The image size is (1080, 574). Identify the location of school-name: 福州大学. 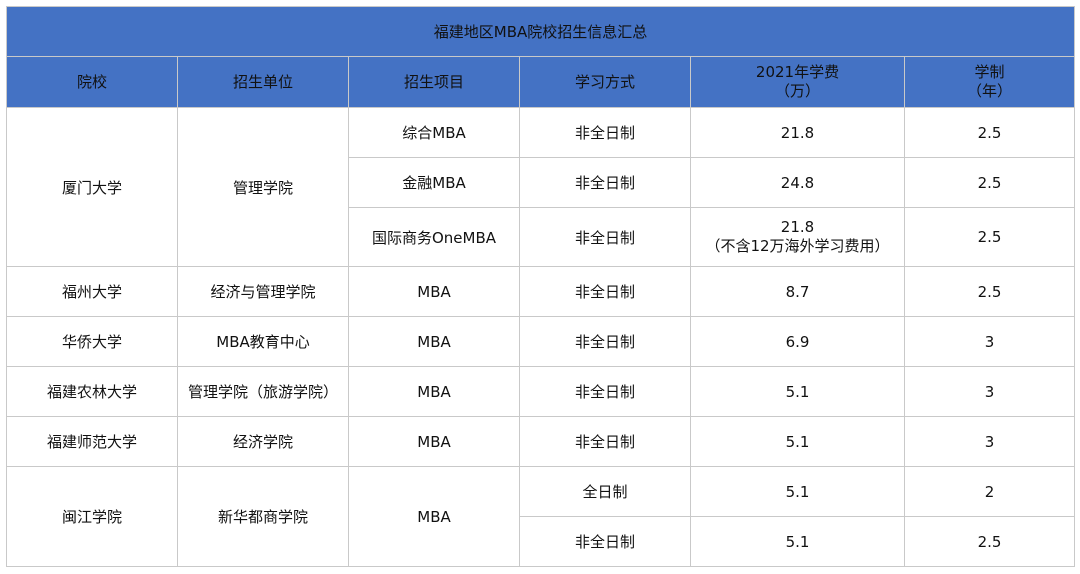
(92, 291).